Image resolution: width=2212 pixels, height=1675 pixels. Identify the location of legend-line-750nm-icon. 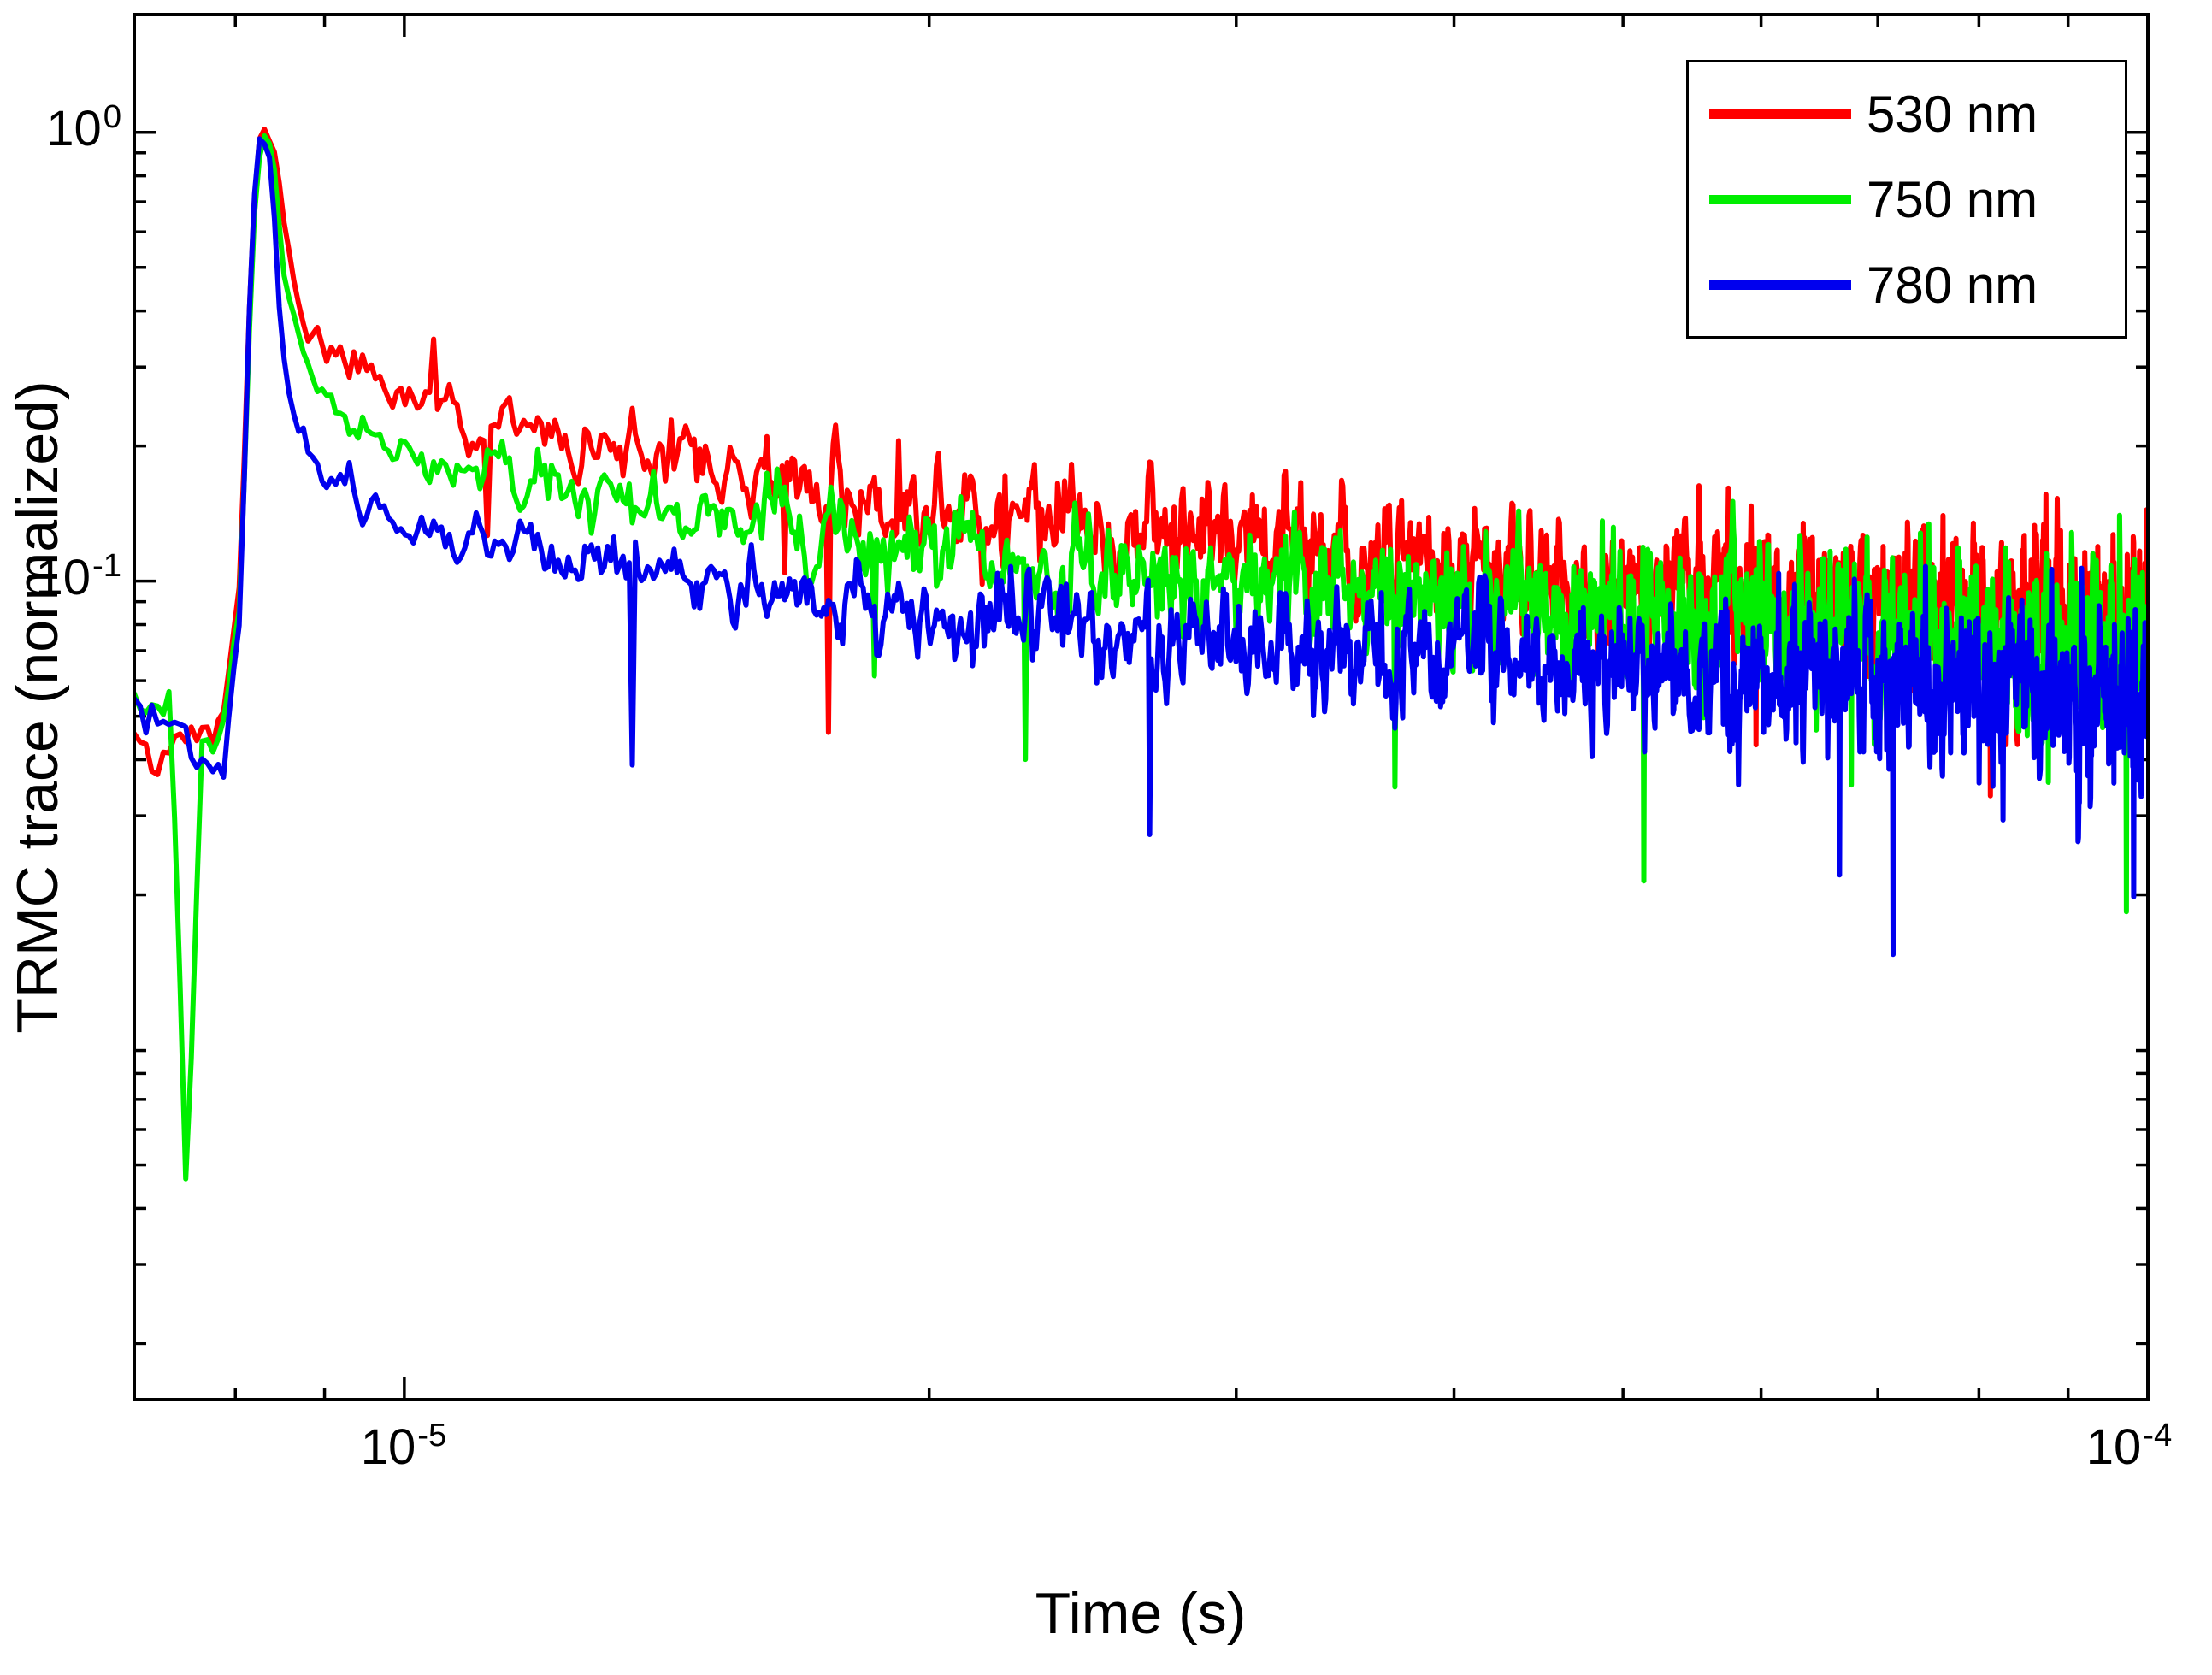
(1780, 199).